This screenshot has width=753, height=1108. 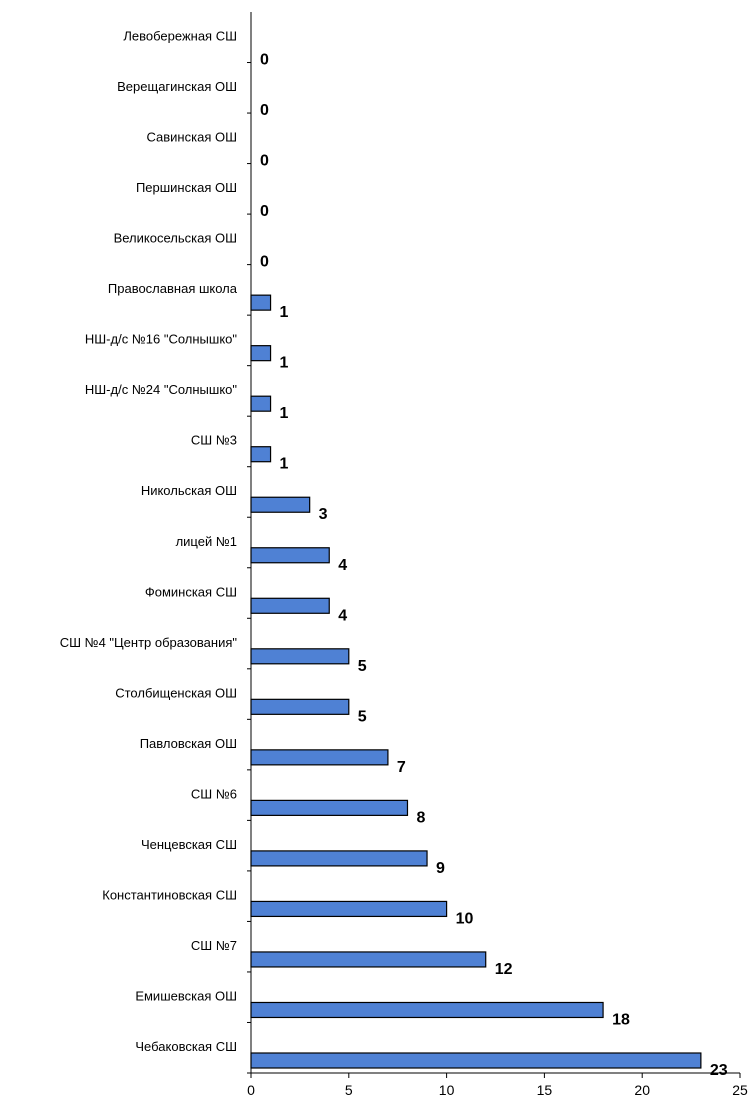 What do you see at coordinates (186, 995) in the screenshot?
I see `category-label: Емишевская ОШ` at bounding box center [186, 995].